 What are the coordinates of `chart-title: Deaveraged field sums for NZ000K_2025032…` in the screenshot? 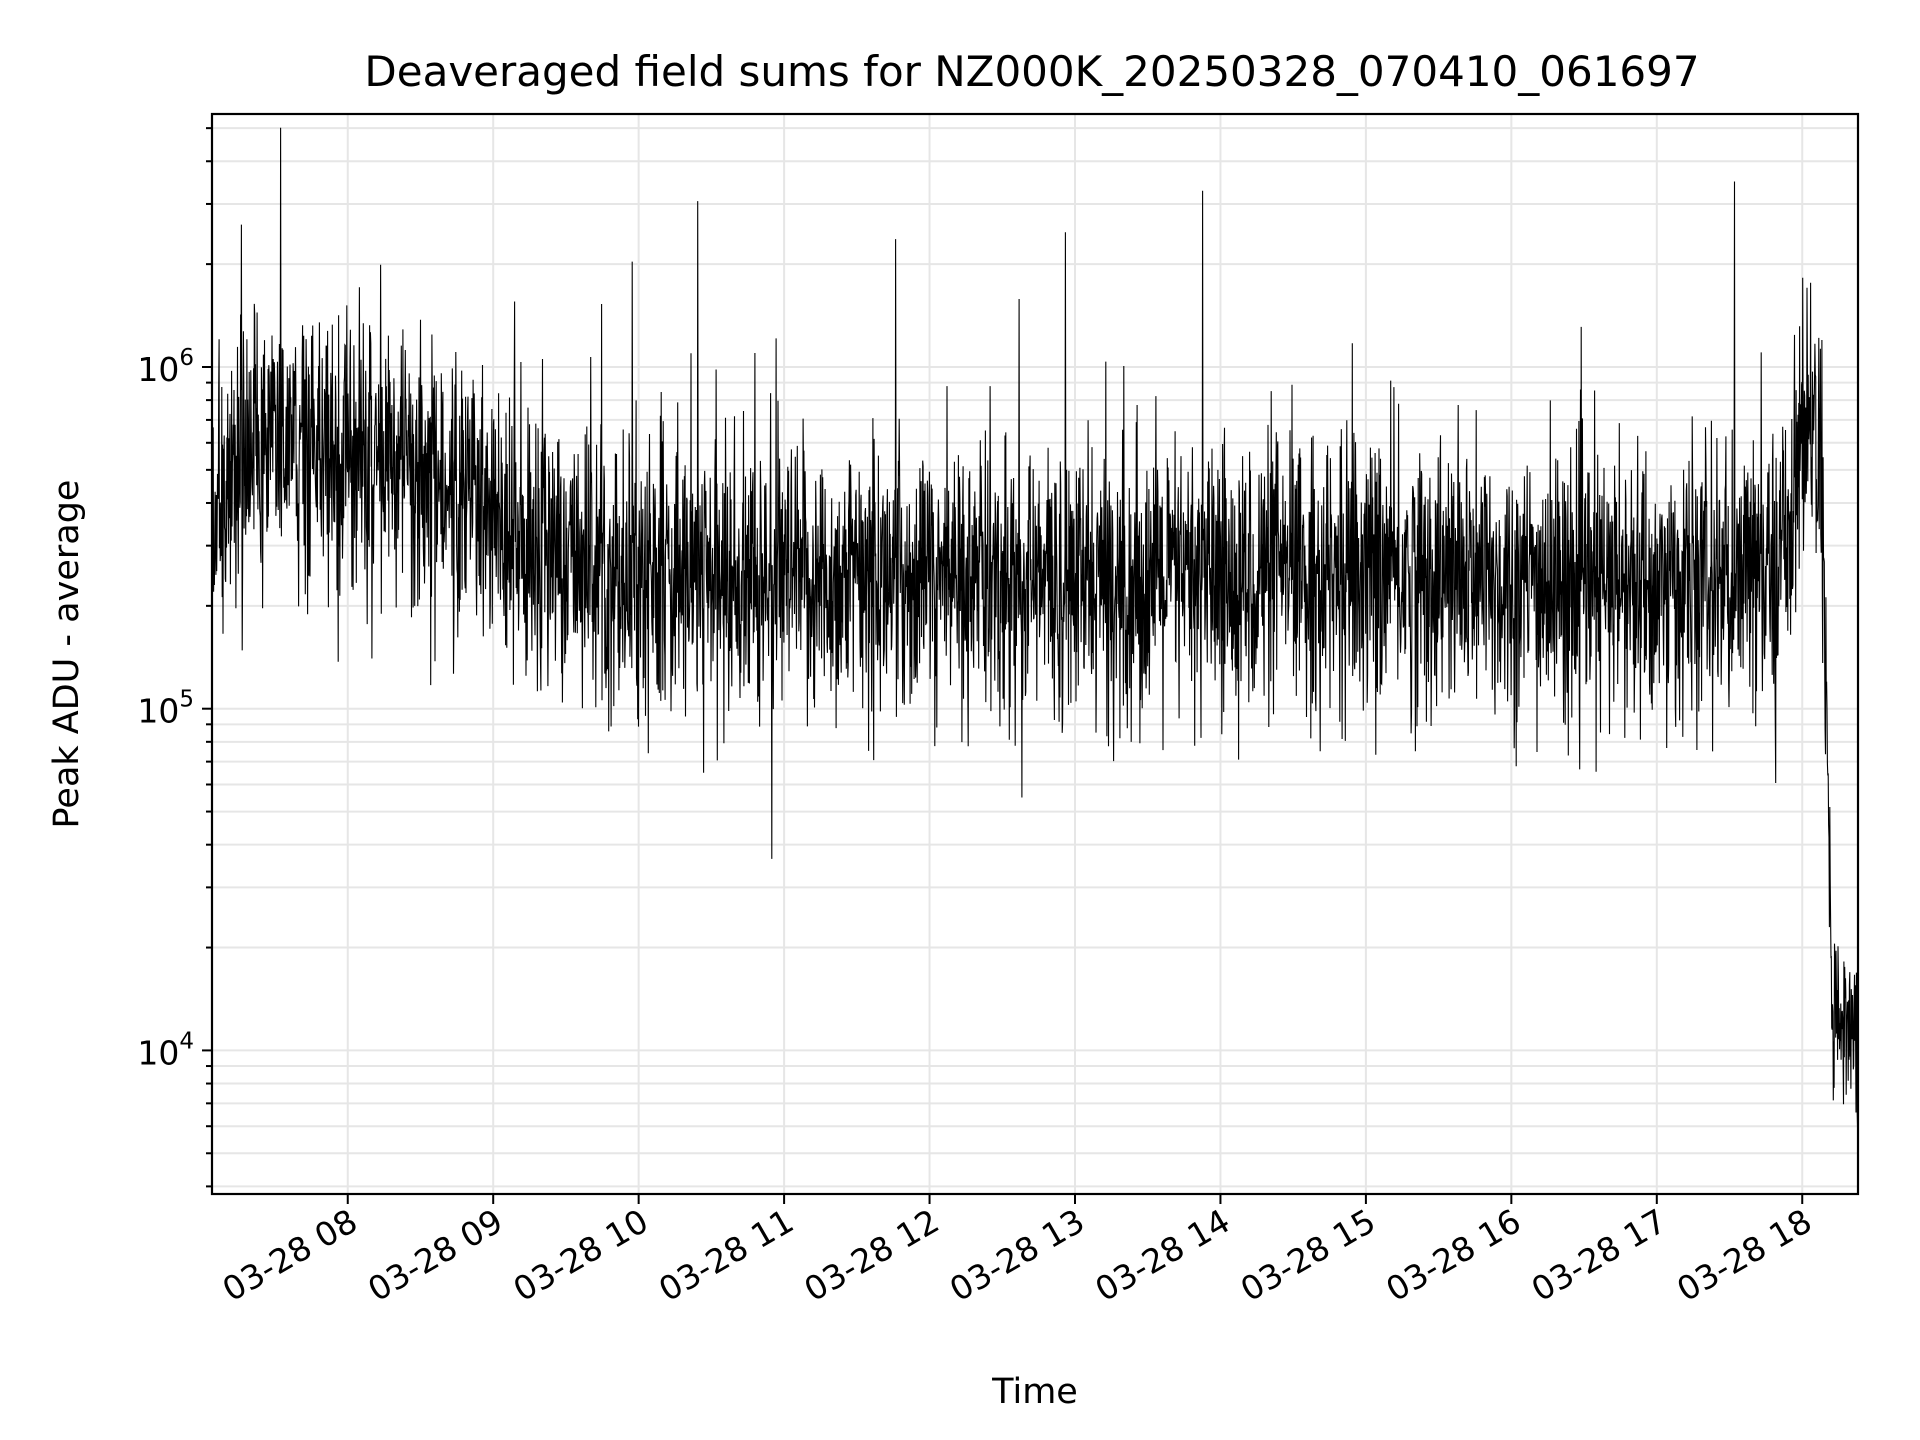 It's located at (1031, 71).